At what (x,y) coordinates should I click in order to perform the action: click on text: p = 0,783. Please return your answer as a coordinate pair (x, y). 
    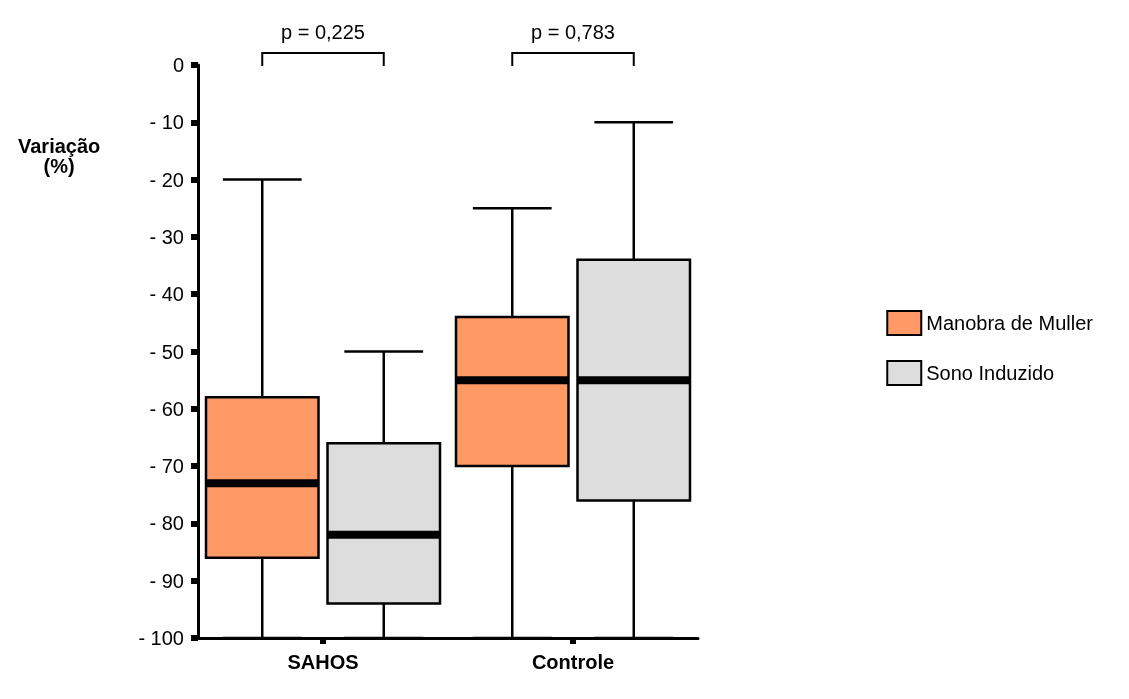
    Looking at the image, I should click on (573, 32).